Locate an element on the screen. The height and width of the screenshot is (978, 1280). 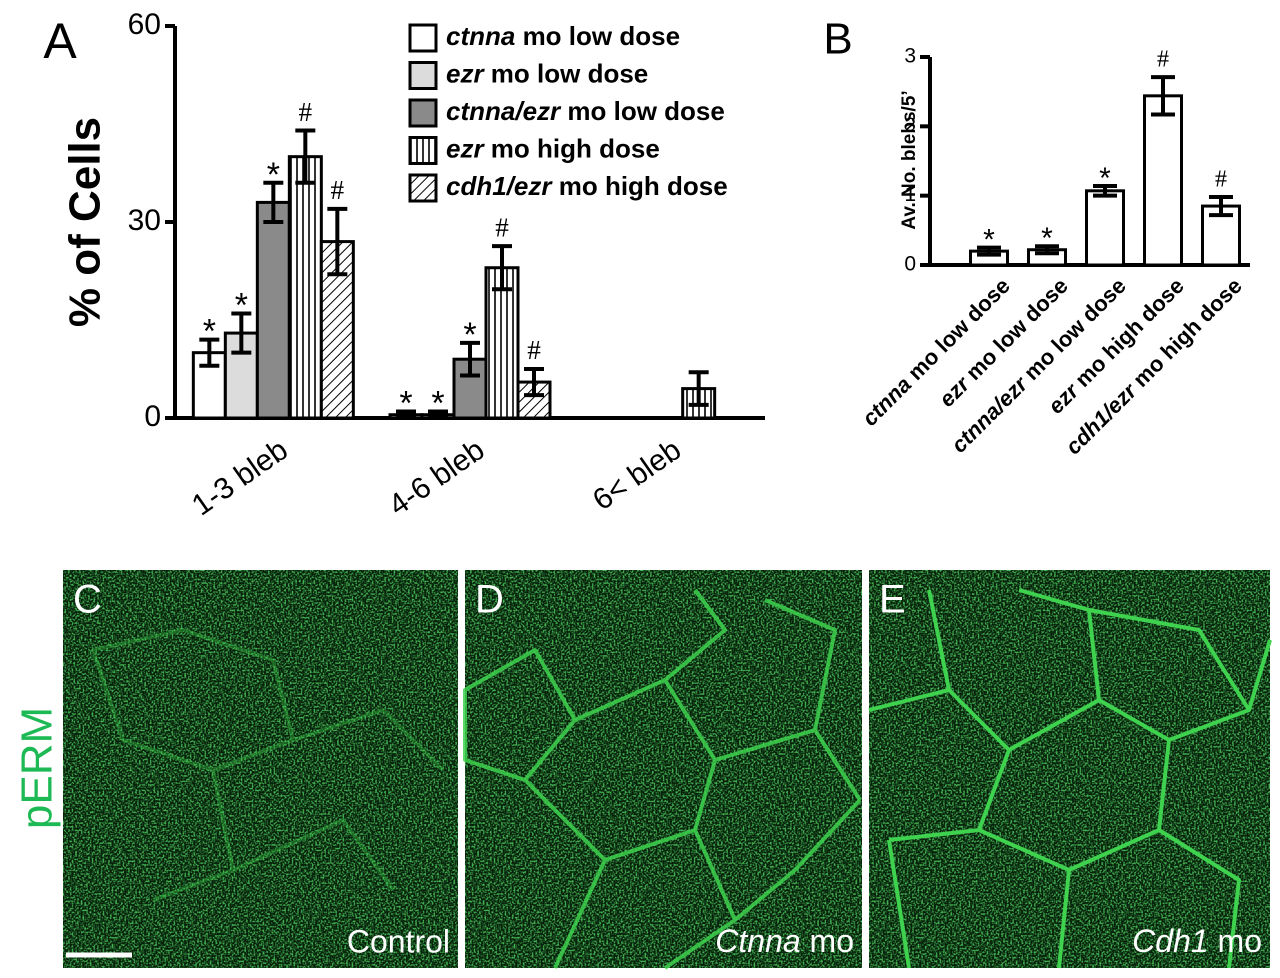
micrograph: E Cdh1 mo is located at coordinates (1070, 769).